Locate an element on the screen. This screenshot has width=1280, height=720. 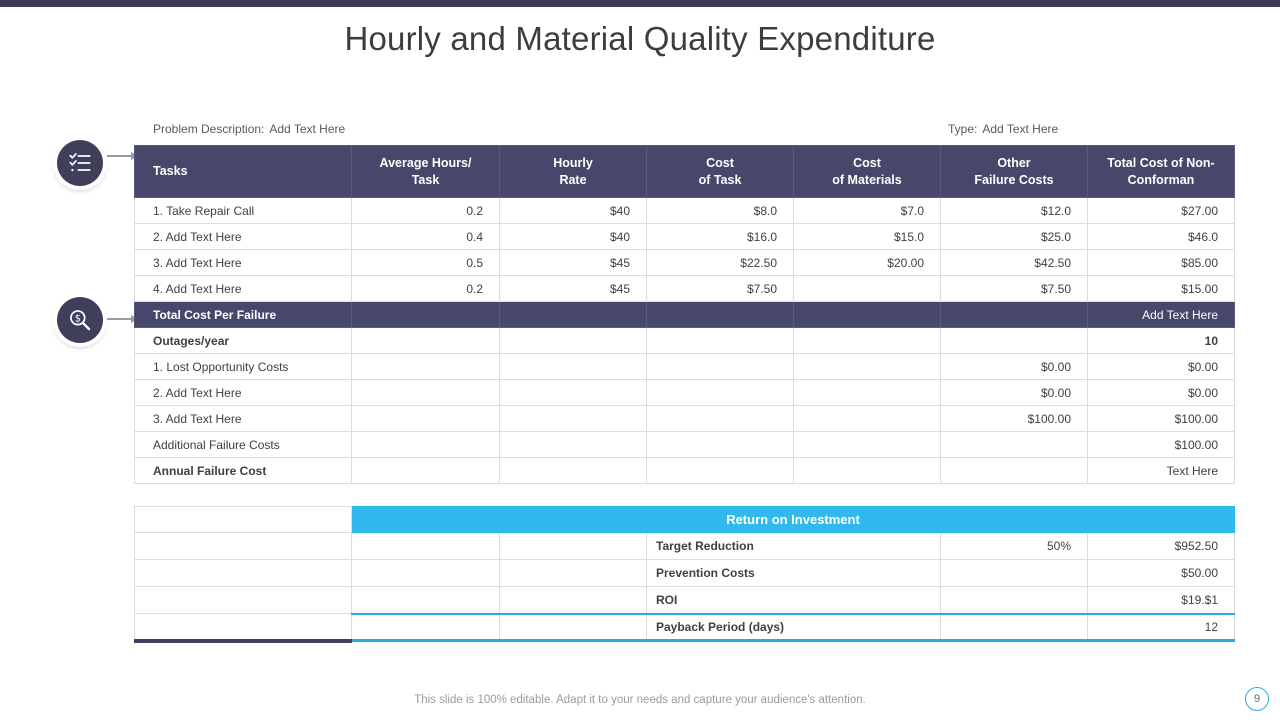
value-cell: $16.0 is located at coordinates (720, 236).